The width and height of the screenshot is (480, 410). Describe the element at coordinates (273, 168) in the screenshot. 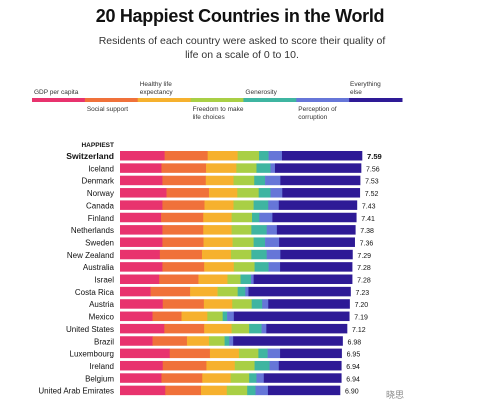

I see `bar-segment-iceland-perception-of-corruption` at that location.